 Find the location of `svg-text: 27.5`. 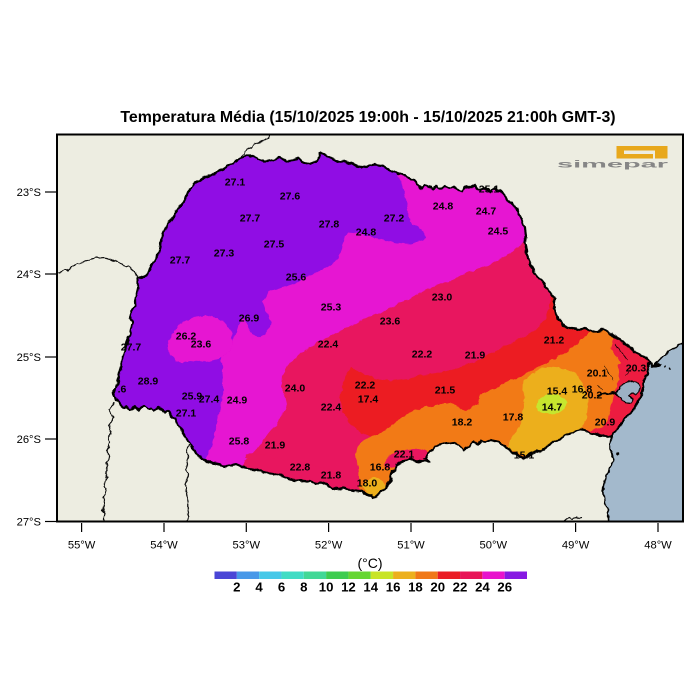

svg-text: 27.5 is located at coordinates (274, 245).